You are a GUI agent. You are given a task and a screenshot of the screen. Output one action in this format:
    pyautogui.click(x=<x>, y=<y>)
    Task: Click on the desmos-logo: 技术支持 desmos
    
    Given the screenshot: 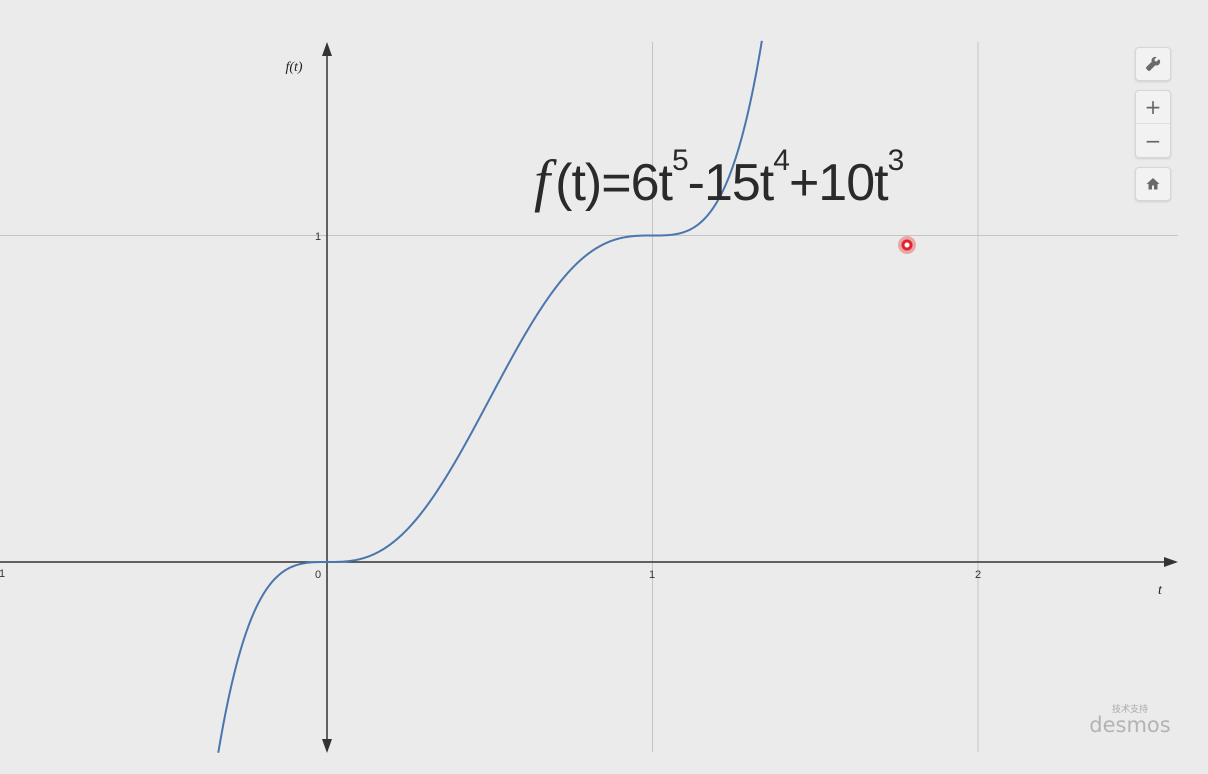 What is the action you would take?
    pyautogui.click(x=1130, y=721)
    